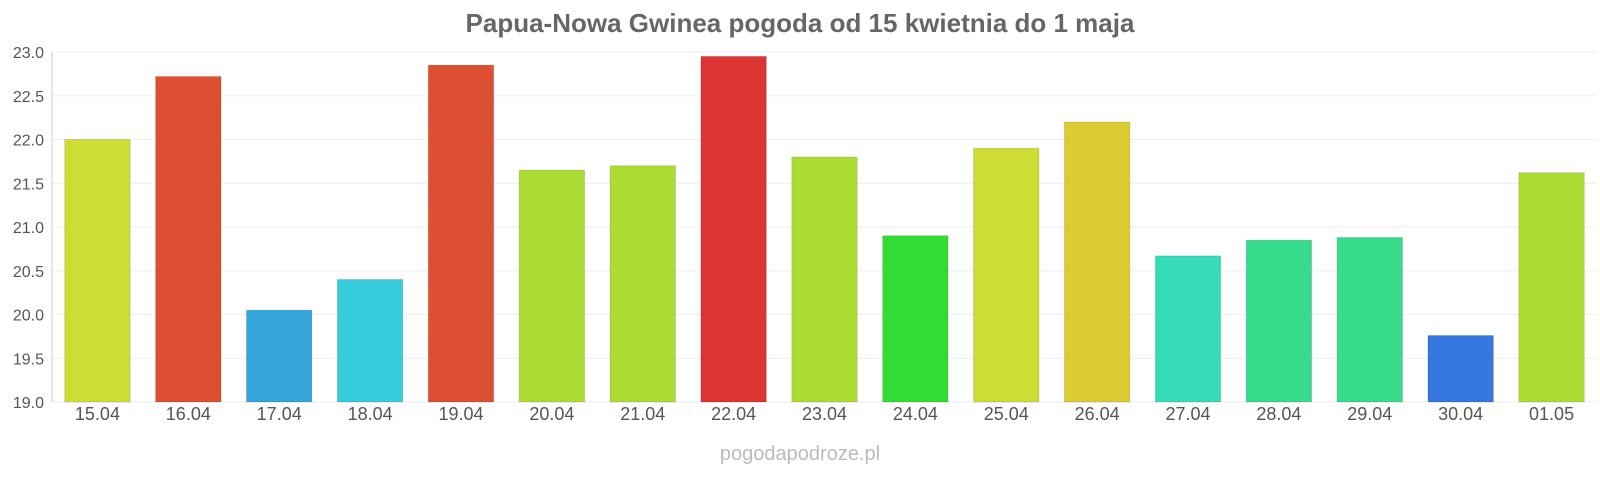 Image resolution: width=1600 pixels, height=480 pixels. Describe the element at coordinates (552, 286) in the screenshot. I see `bar-20.04` at that location.